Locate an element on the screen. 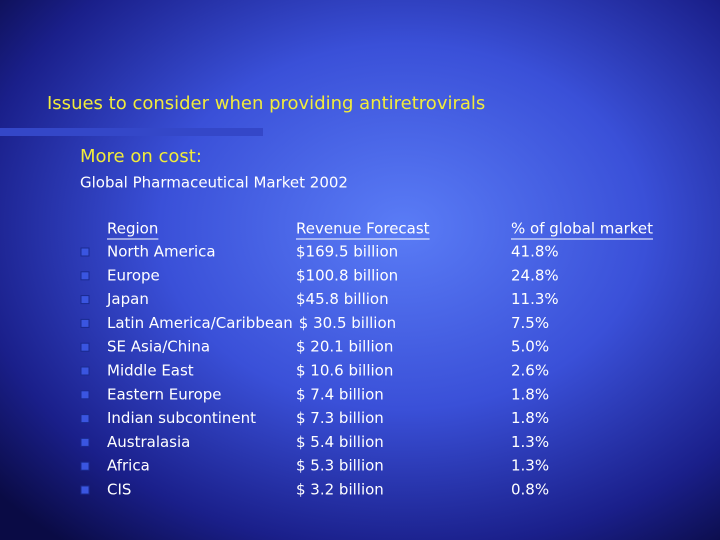 The image size is (720, 540). table-cell: $ 7.4 billion is located at coordinates (340, 394).